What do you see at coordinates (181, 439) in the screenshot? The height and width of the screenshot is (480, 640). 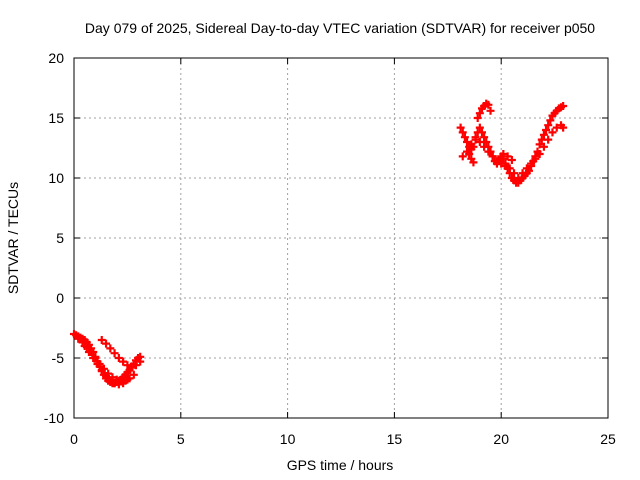 I see `x-tick-label: 5` at bounding box center [181, 439].